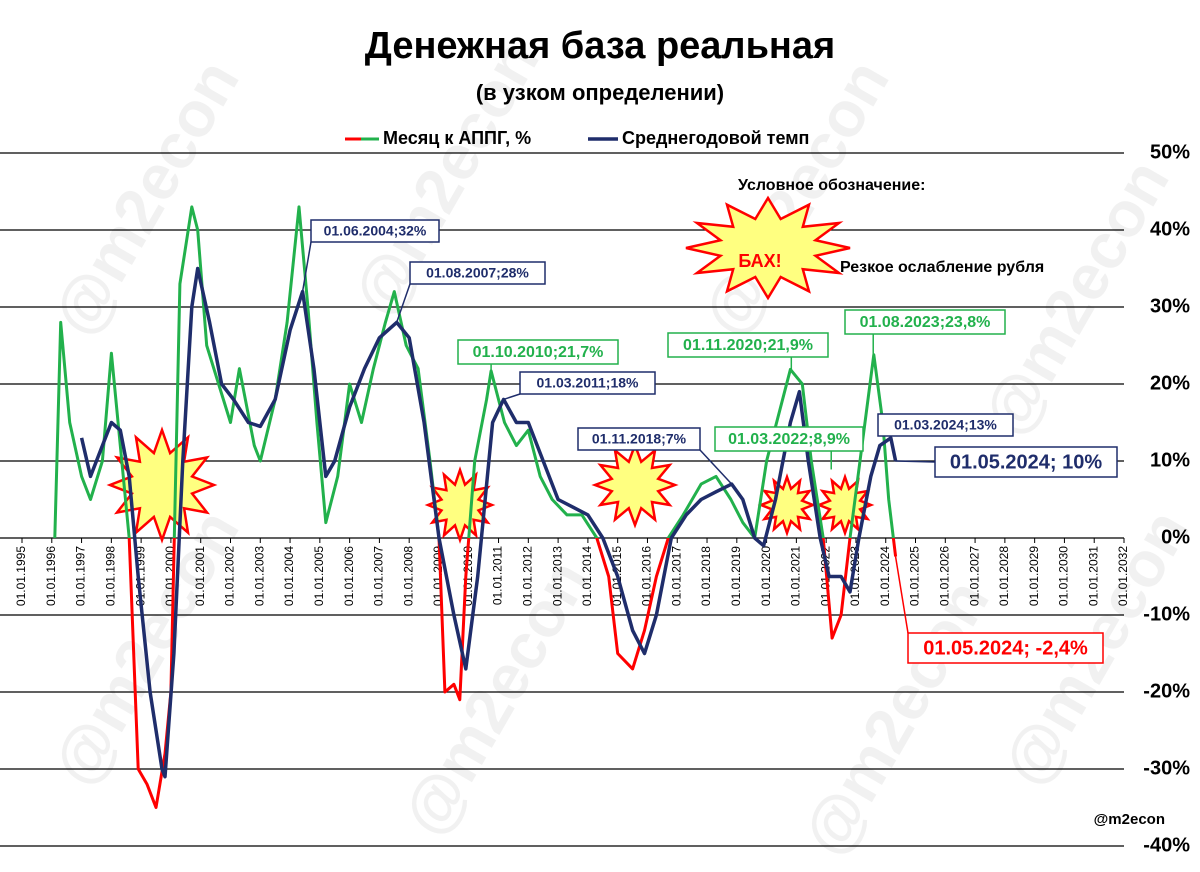  I want to click on annotation-label: 01.08.2007;28%, so click(477, 273).